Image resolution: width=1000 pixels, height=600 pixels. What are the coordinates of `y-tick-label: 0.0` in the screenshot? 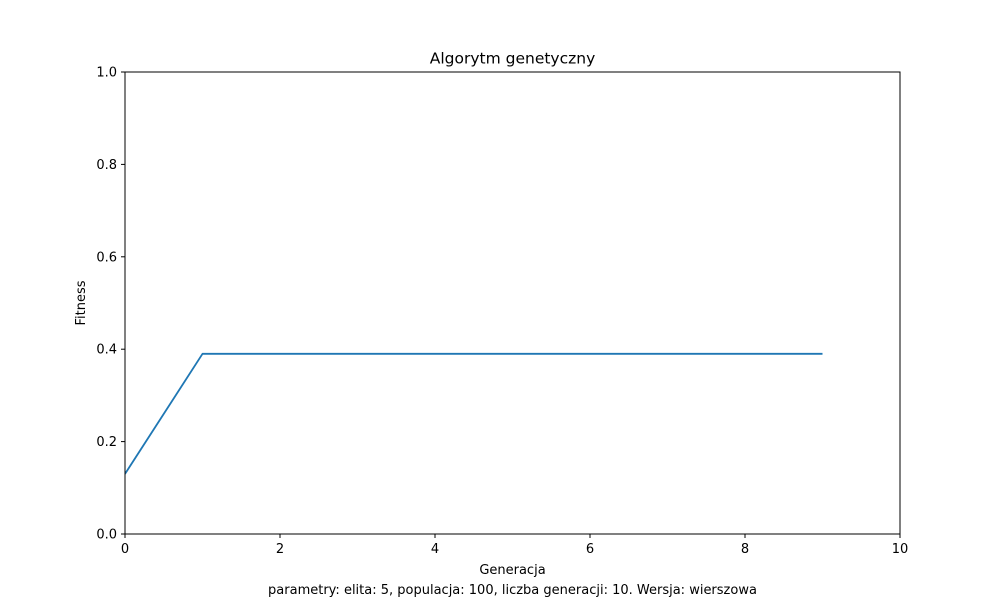 It's located at (106, 535).